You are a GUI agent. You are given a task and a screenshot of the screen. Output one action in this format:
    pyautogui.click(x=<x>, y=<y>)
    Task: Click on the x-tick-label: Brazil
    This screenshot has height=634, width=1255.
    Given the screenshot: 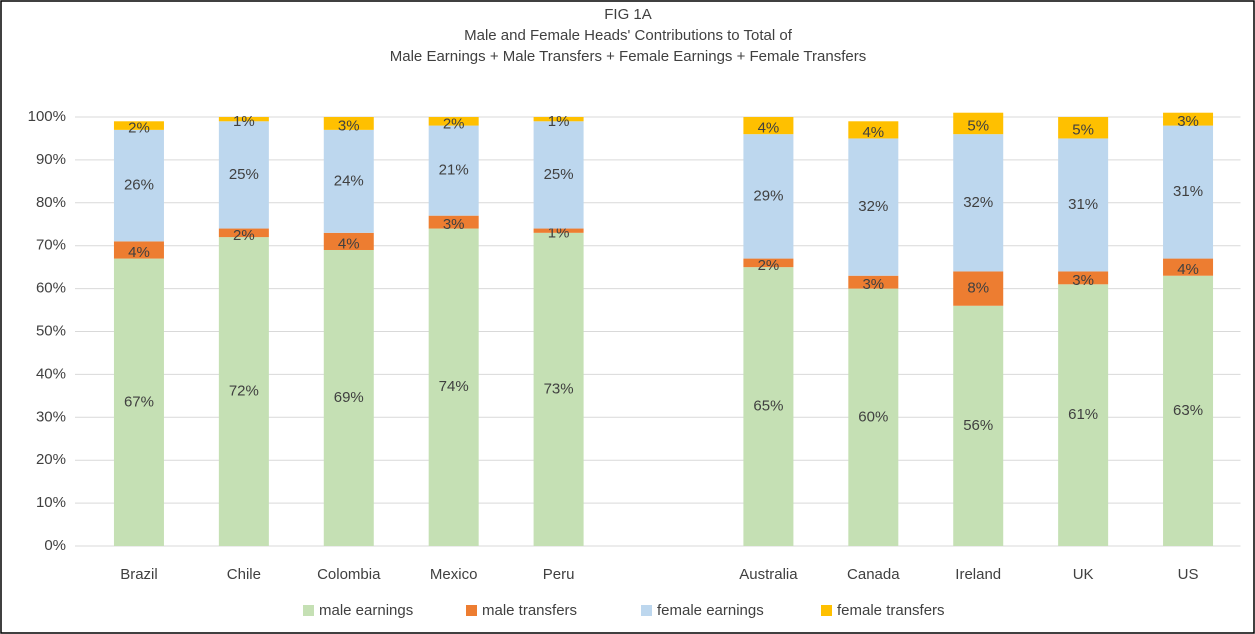 What is the action you would take?
    pyautogui.click(x=139, y=574)
    